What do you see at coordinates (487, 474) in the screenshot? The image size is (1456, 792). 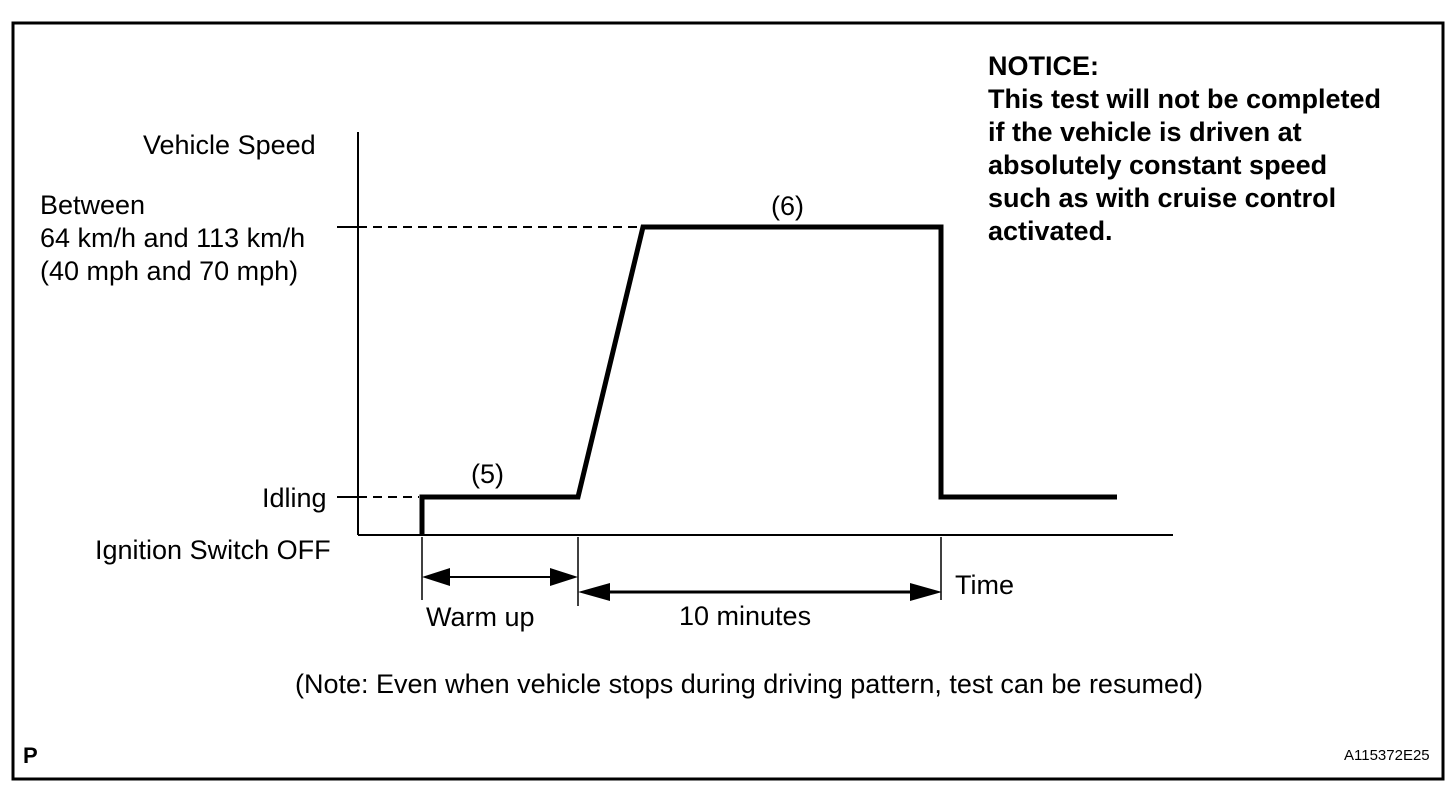 I see `step-5-label: (5)` at bounding box center [487, 474].